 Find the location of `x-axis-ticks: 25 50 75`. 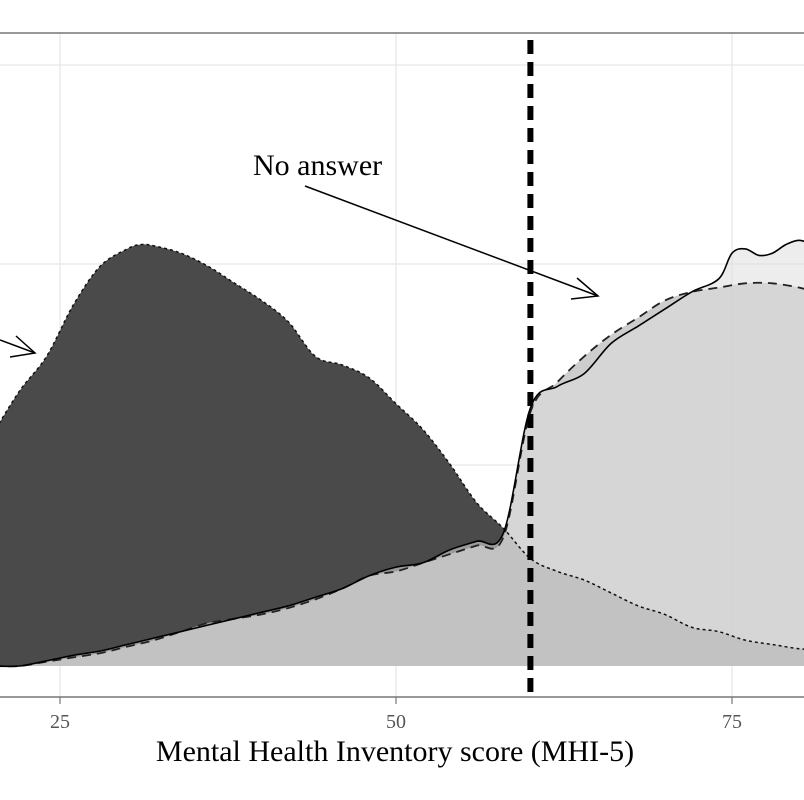

x-axis-ticks: 25 50 75 is located at coordinates (396, 715).